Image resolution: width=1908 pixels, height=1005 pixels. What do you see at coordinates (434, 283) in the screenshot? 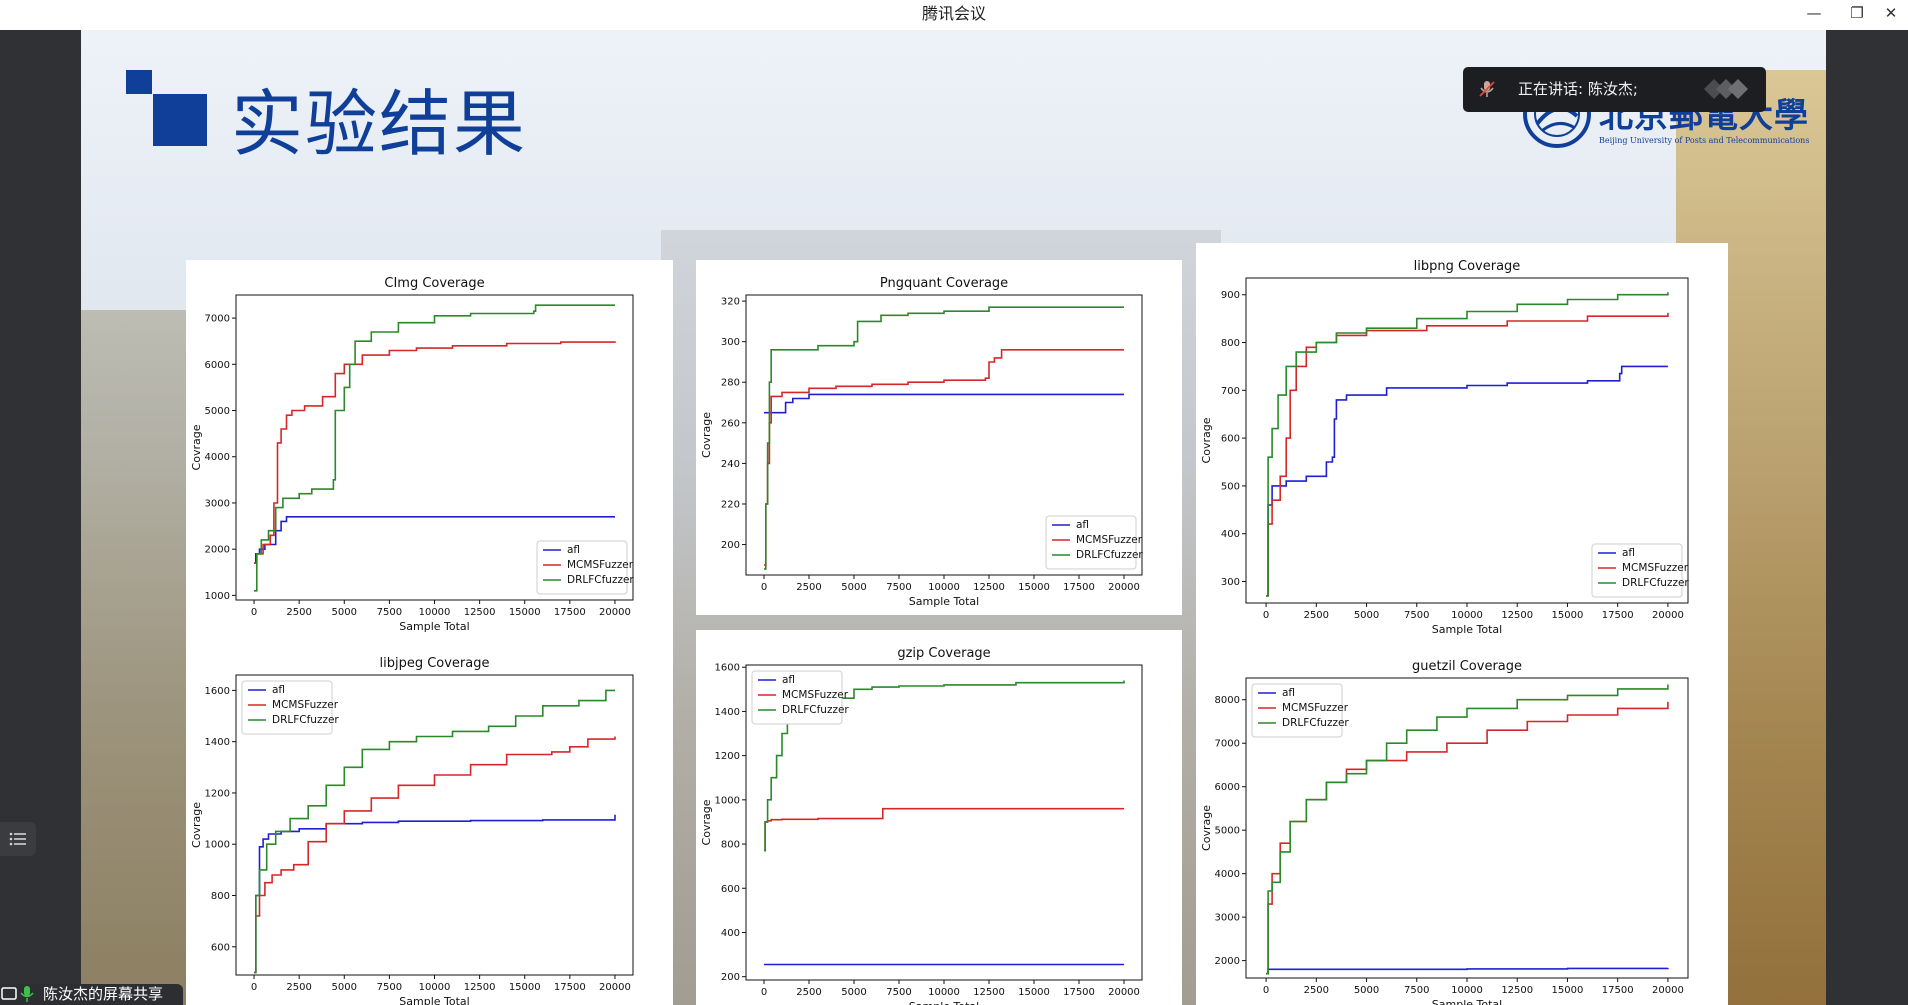
I see `chart-title: CImg Coverage` at bounding box center [434, 283].